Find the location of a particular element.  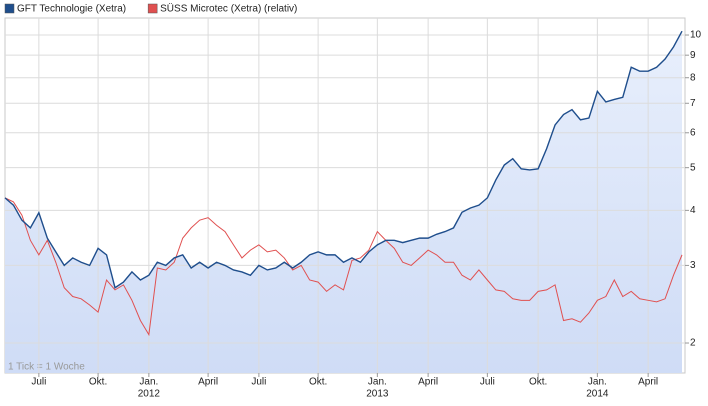

x-year-label: 2012 is located at coordinates (149, 394).